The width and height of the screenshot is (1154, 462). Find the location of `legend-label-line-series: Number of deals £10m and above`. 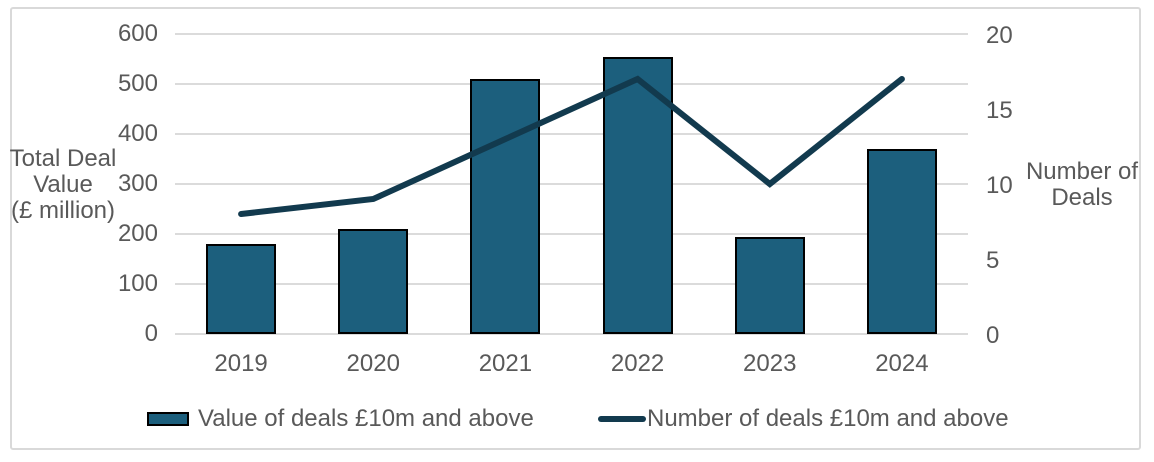

legend-label-line-series: Number of deals £10m and above is located at coordinates (828, 418).